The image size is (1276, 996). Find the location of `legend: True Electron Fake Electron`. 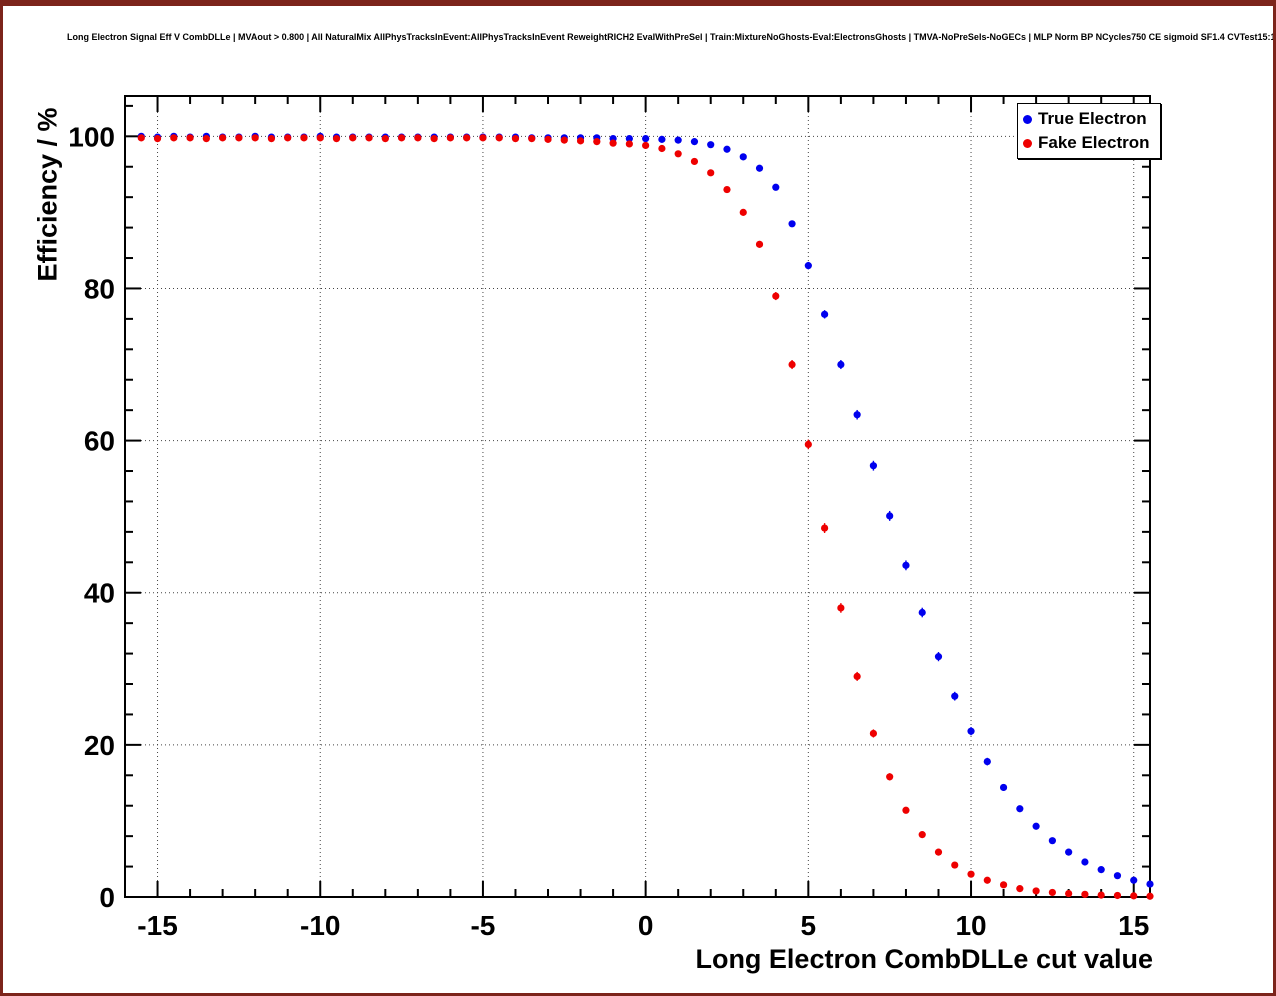

legend: True Electron Fake Electron is located at coordinates (1089, 131).